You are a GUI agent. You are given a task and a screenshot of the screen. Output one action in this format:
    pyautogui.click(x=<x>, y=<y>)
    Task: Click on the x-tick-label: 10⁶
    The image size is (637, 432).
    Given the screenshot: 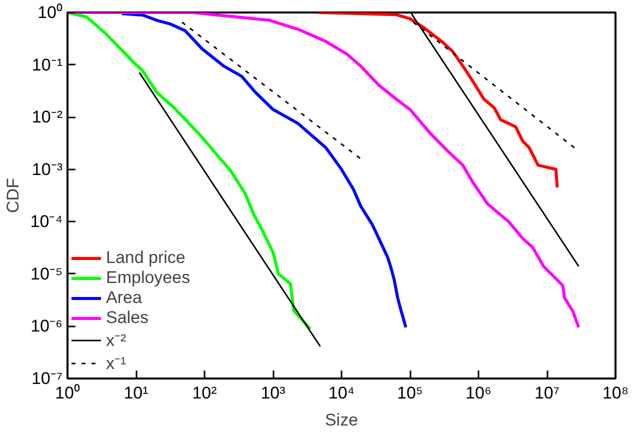 What is the action you would take?
    pyautogui.click(x=479, y=393)
    